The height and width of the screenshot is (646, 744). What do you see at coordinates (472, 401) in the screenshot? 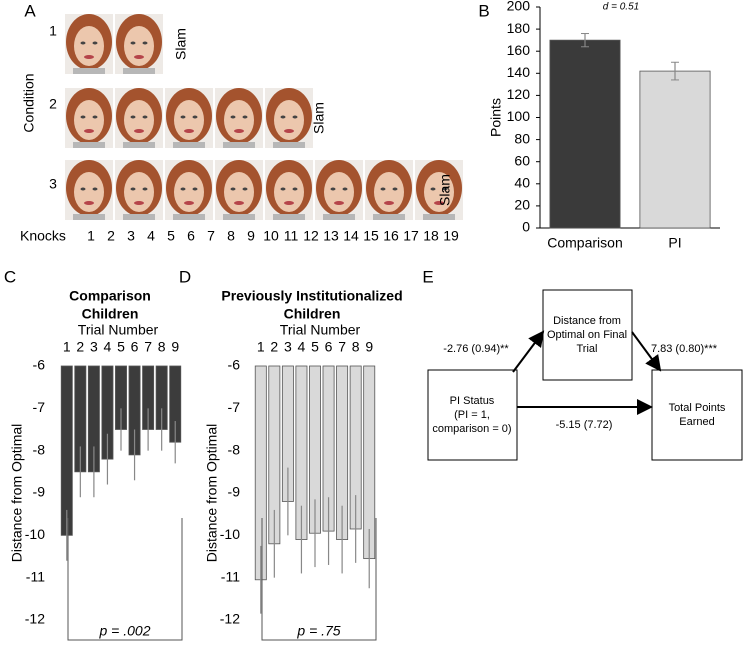
I see `node-label: PI Status` at bounding box center [472, 401].